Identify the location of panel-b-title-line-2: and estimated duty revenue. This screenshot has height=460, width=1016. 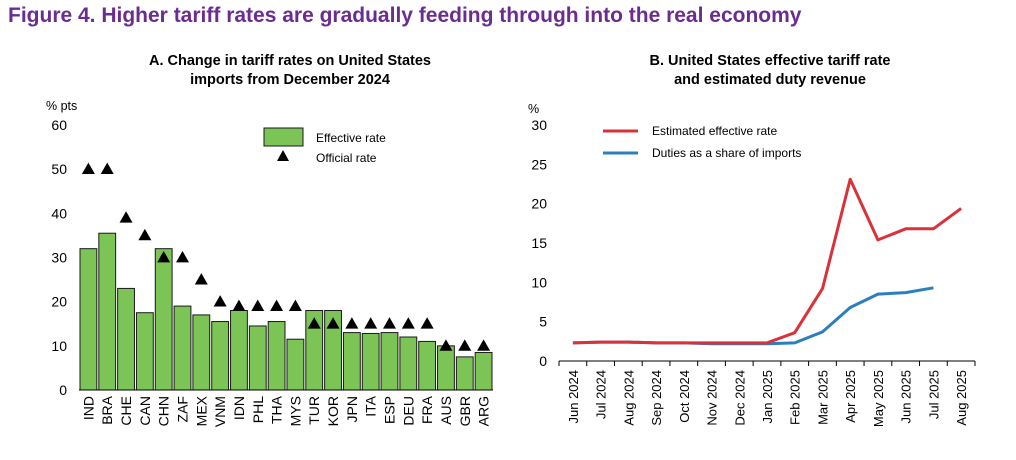
(770, 80).